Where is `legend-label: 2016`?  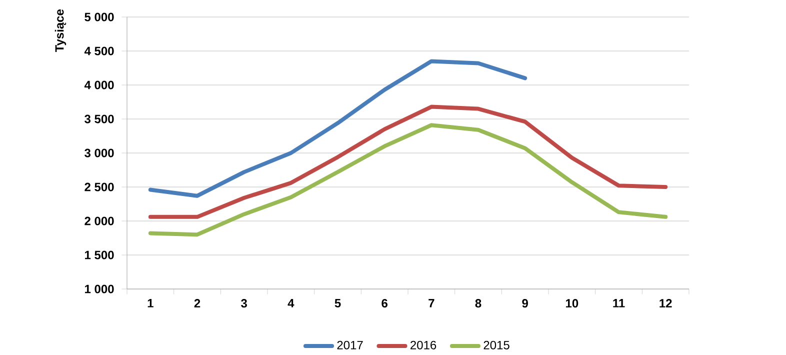
legend-label: 2016 is located at coordinates (423, 345).